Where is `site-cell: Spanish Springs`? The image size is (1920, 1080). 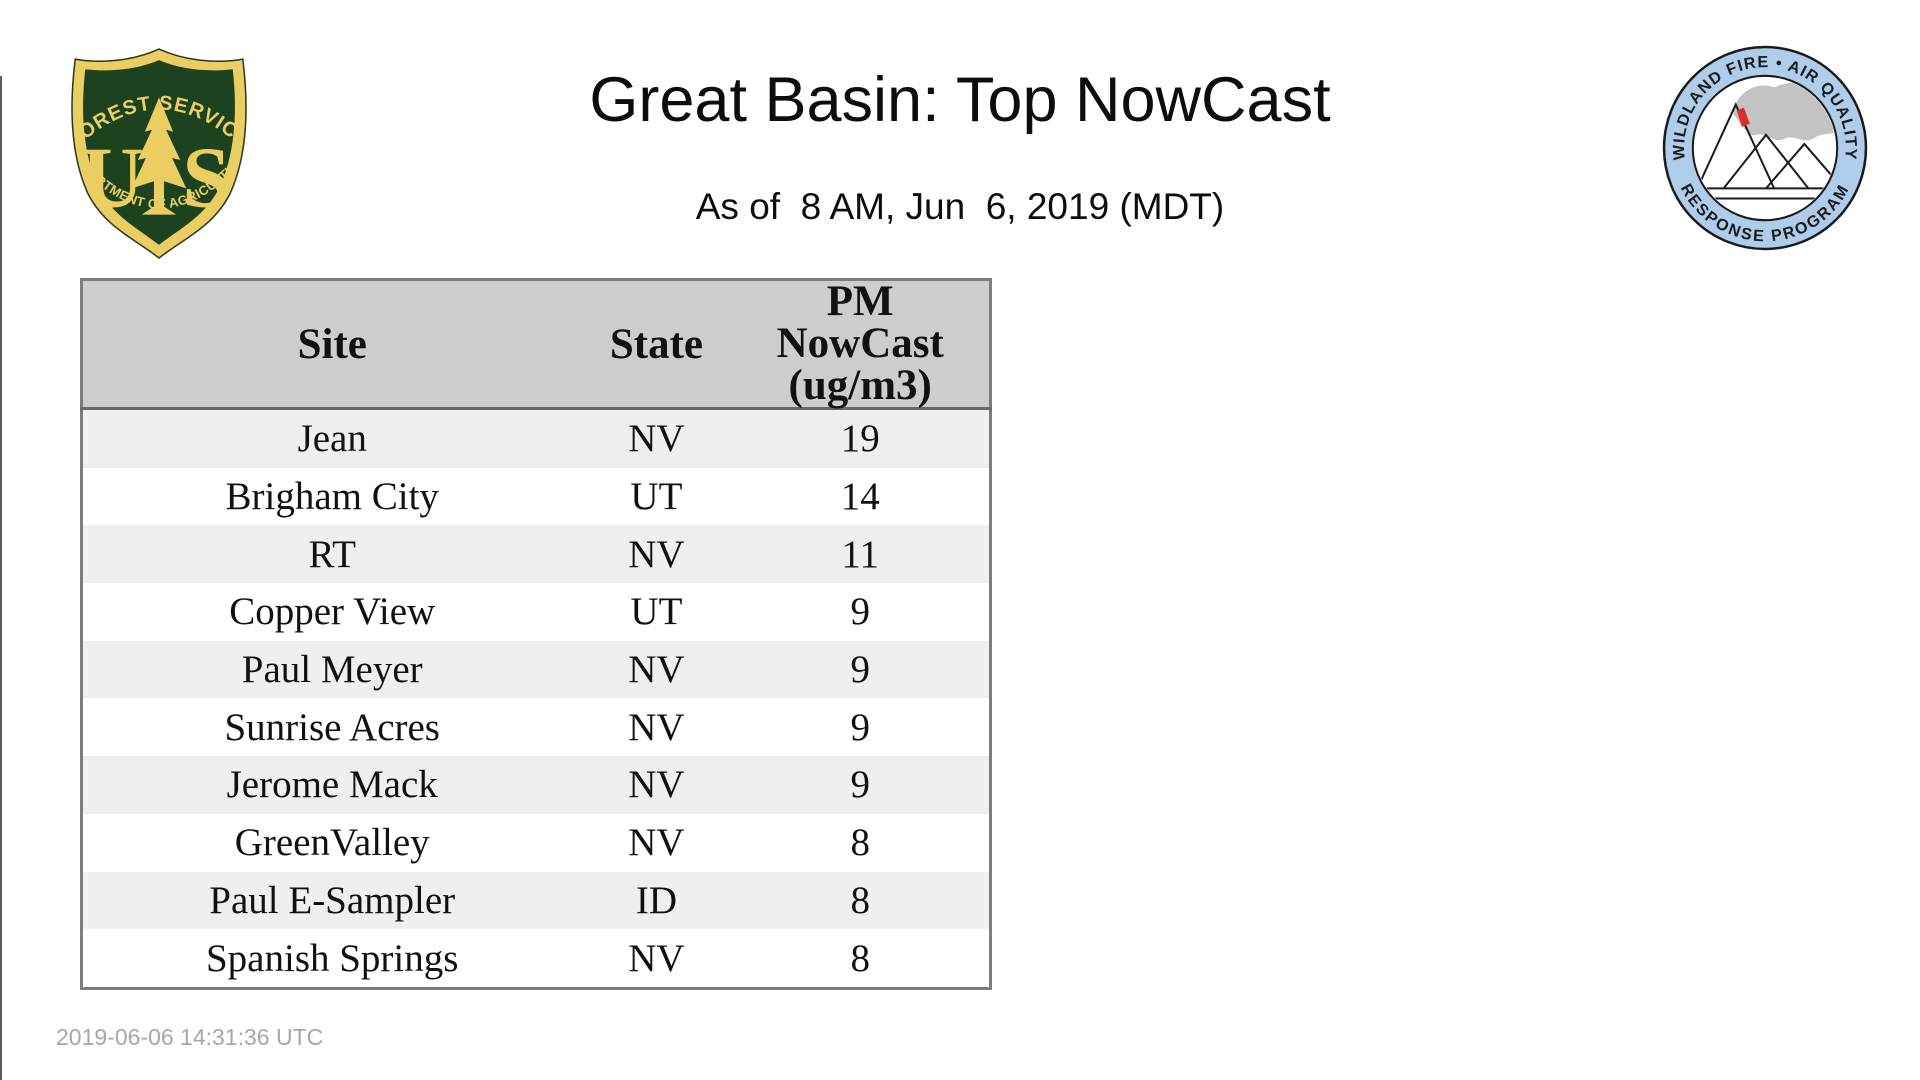 site-cell: Spanish Springs is located at coordinates (332, 958).